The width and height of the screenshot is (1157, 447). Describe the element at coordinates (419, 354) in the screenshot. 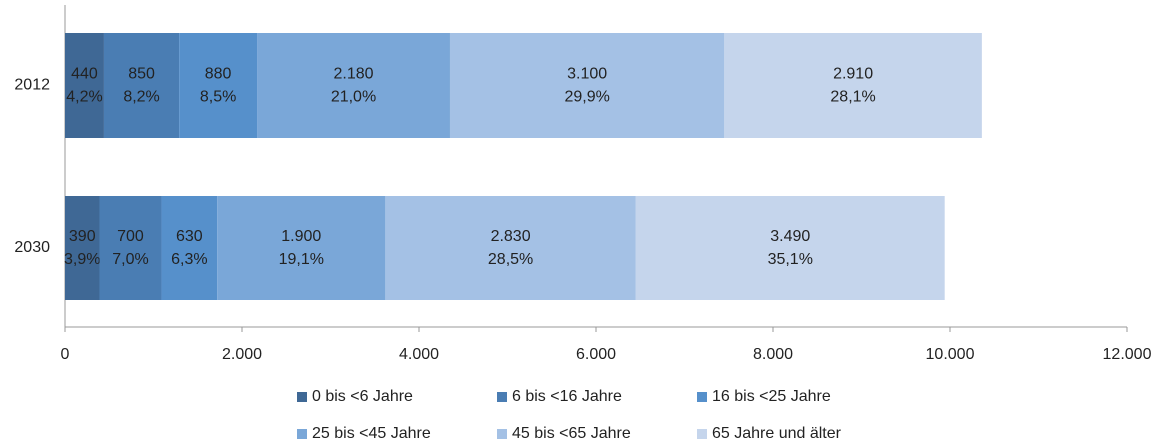

I see `x-tick-label: 4.000` at that location.